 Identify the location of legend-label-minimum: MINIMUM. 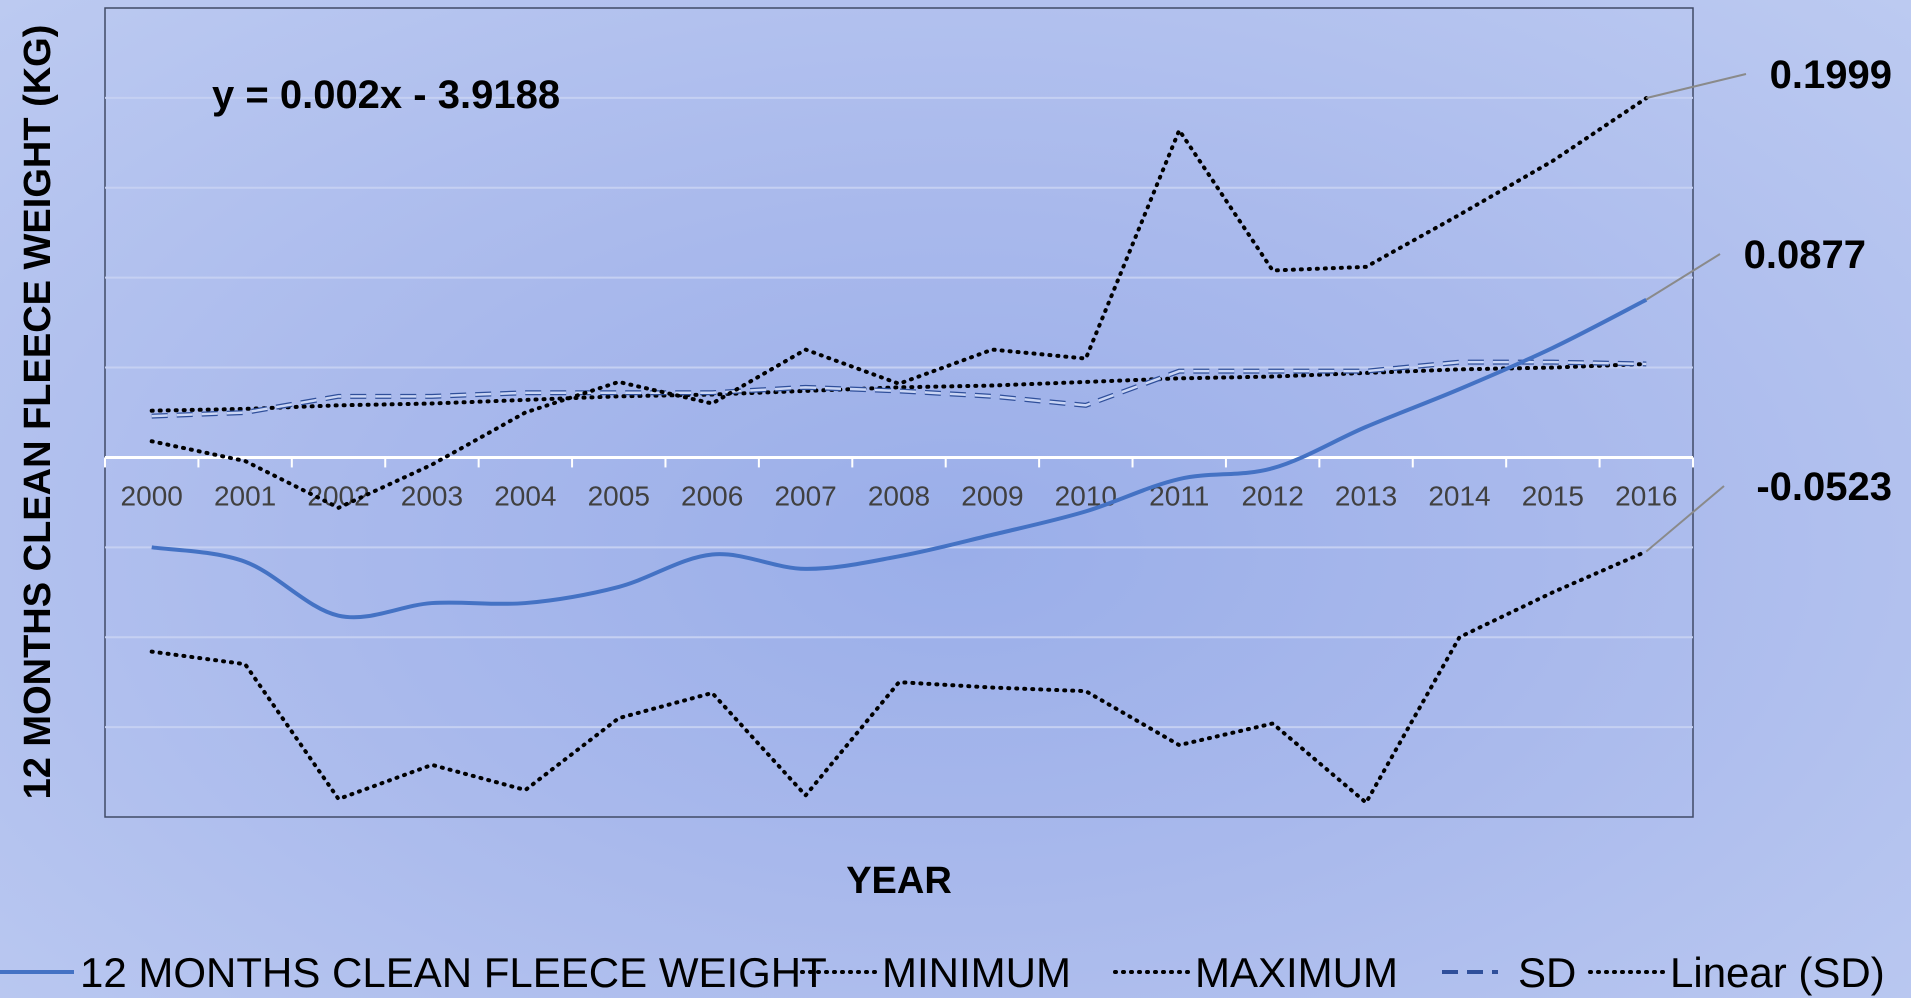
(976, 972).